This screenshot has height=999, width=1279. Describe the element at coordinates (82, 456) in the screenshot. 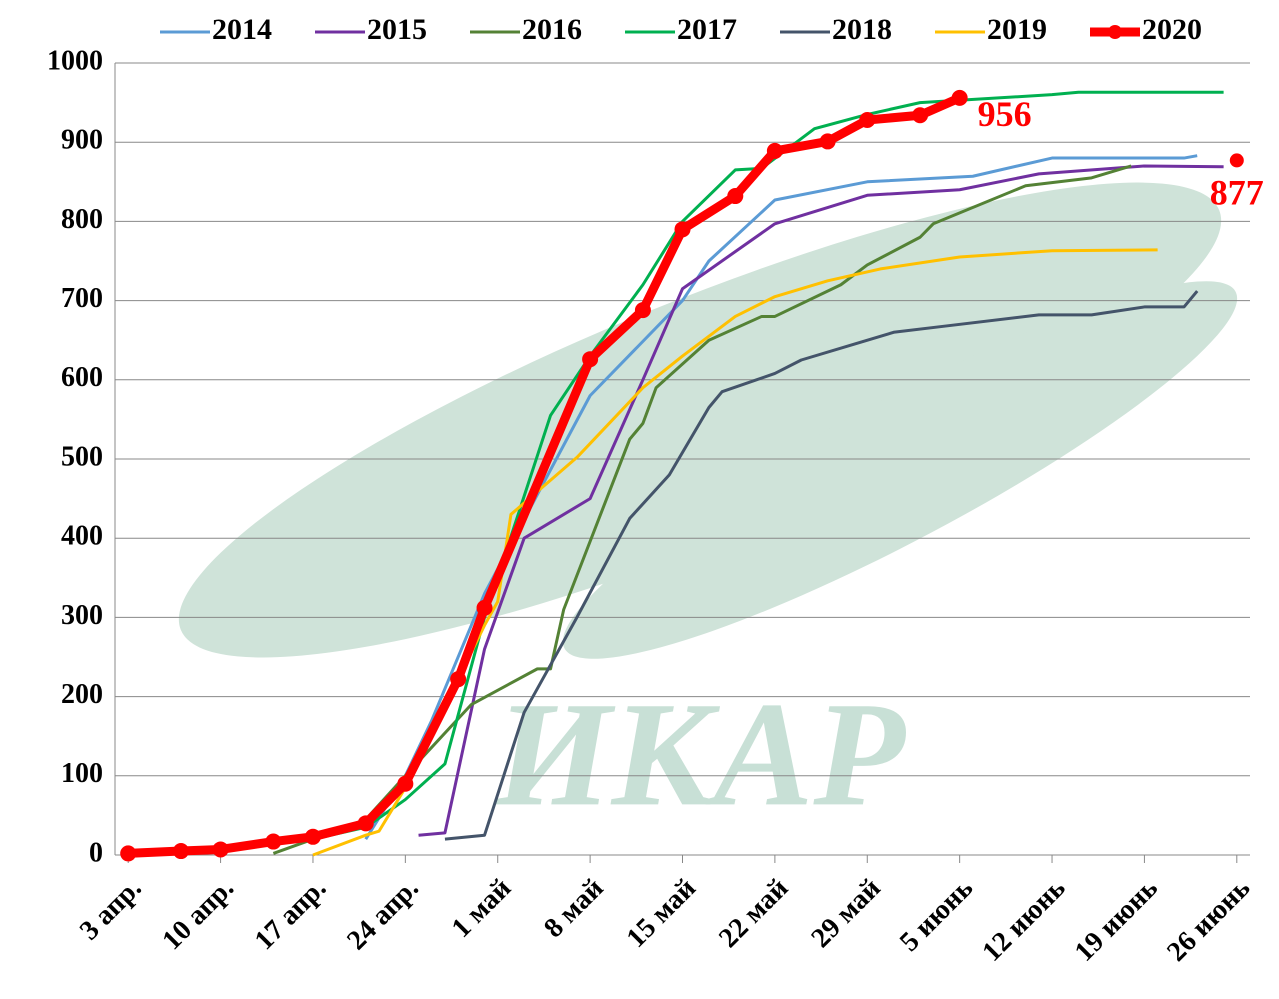

I see `y-tick-label: 500` at that location.